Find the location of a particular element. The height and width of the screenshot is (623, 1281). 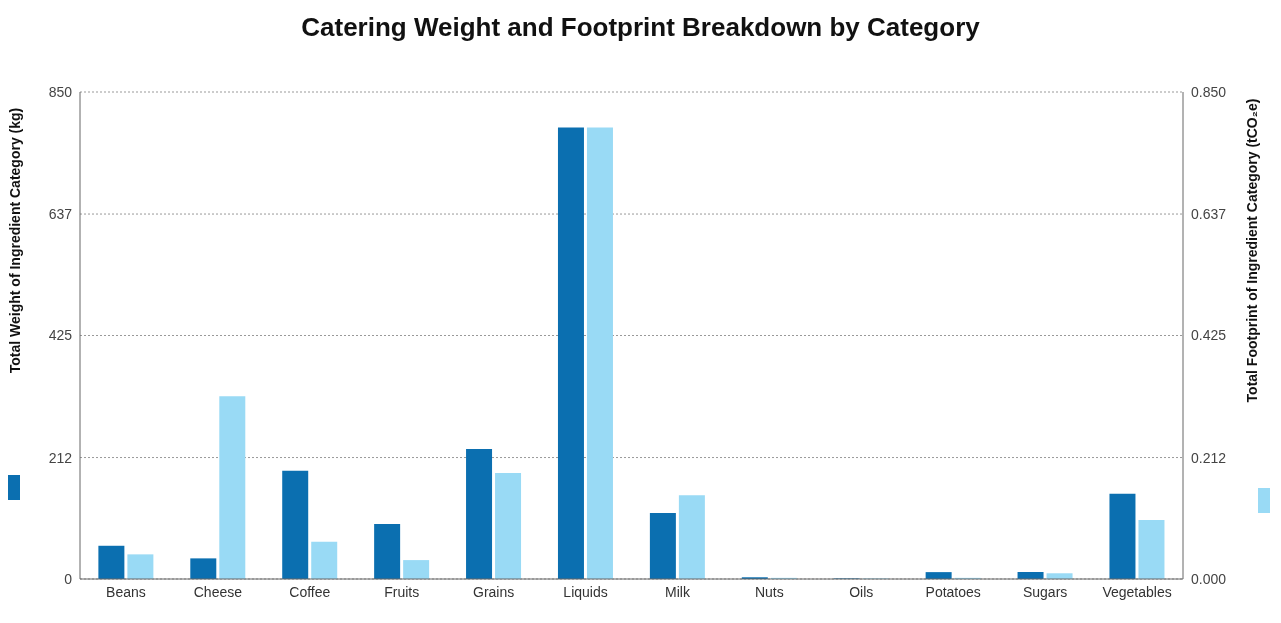

y2-tick-label: 0.850 is located at coordinates (1209, 91).